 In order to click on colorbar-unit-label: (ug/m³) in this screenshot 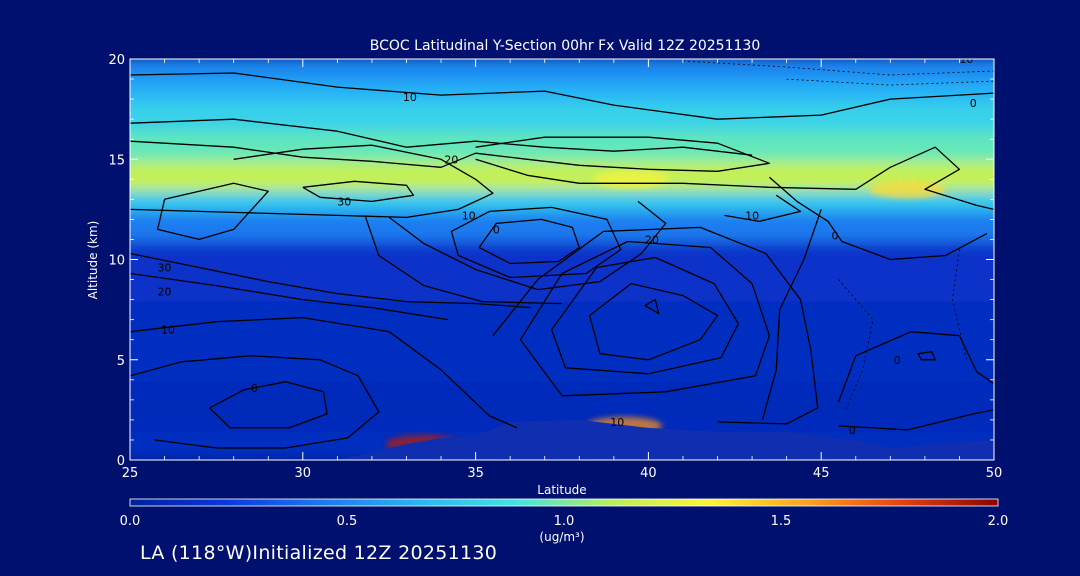, I will do `click(561, 537)`.